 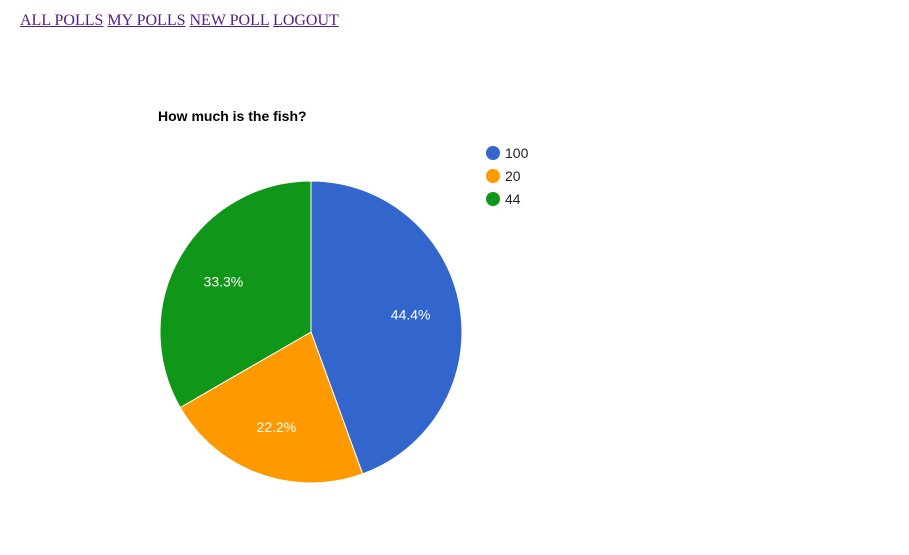 I want to click on nav-link-logout: LOGOUT, so click(x=306, y=20).